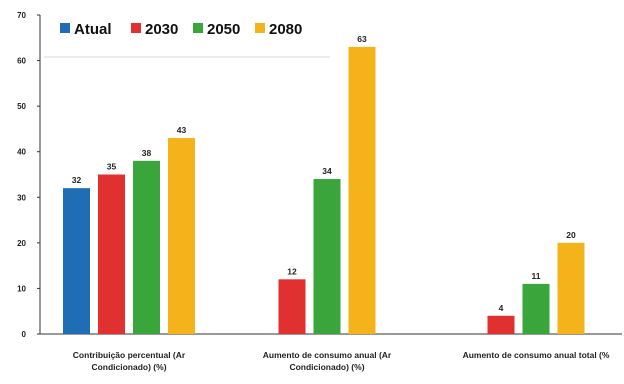 This screenshot has width=624, height=384. Describe the element at coordinates (65, 28) in the screenshot. I see `legend-swatch-atual` at that location.